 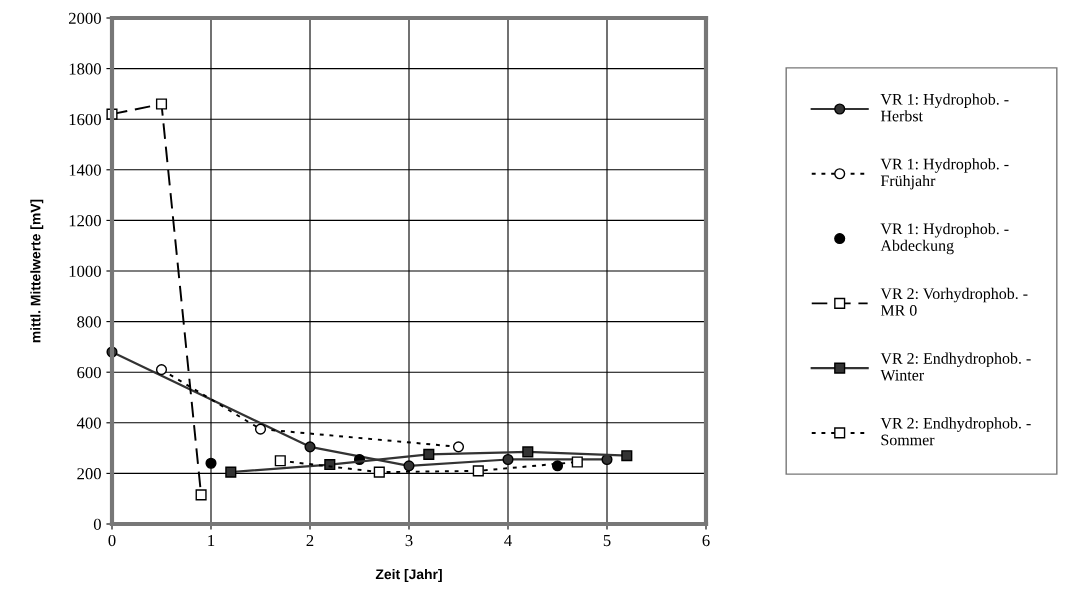 What do you see at coordinates (84, 18) in the screenshot?
I see `y-tick-label: 2000` at bounding box center [84, 18].